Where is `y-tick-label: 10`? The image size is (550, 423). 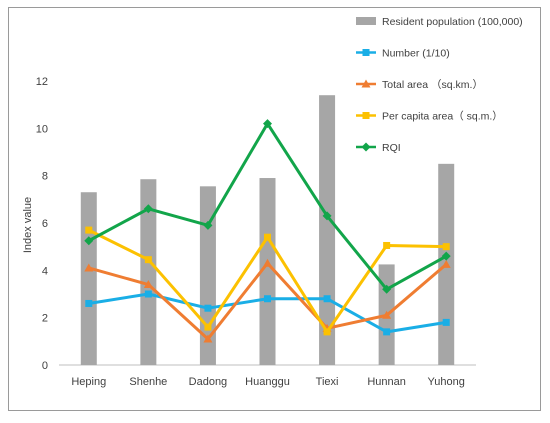
y-tick-label: 10 is located at coordinates (42, 129).